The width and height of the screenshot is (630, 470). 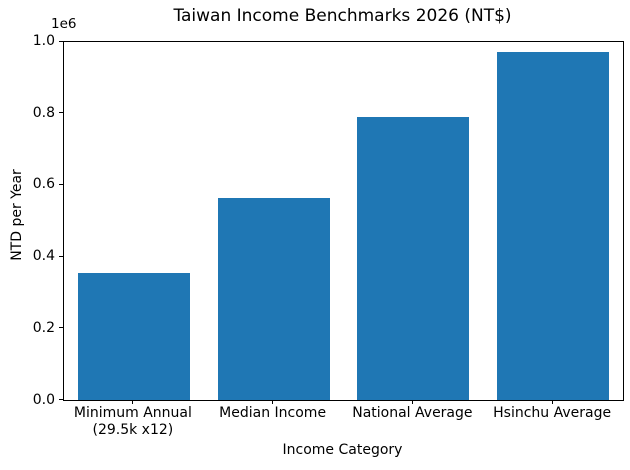 What do you see at coordinates (43, 399) in the screenshot?
I see `y-tick-label-0: 0.0` at bounding box center [43, 399].